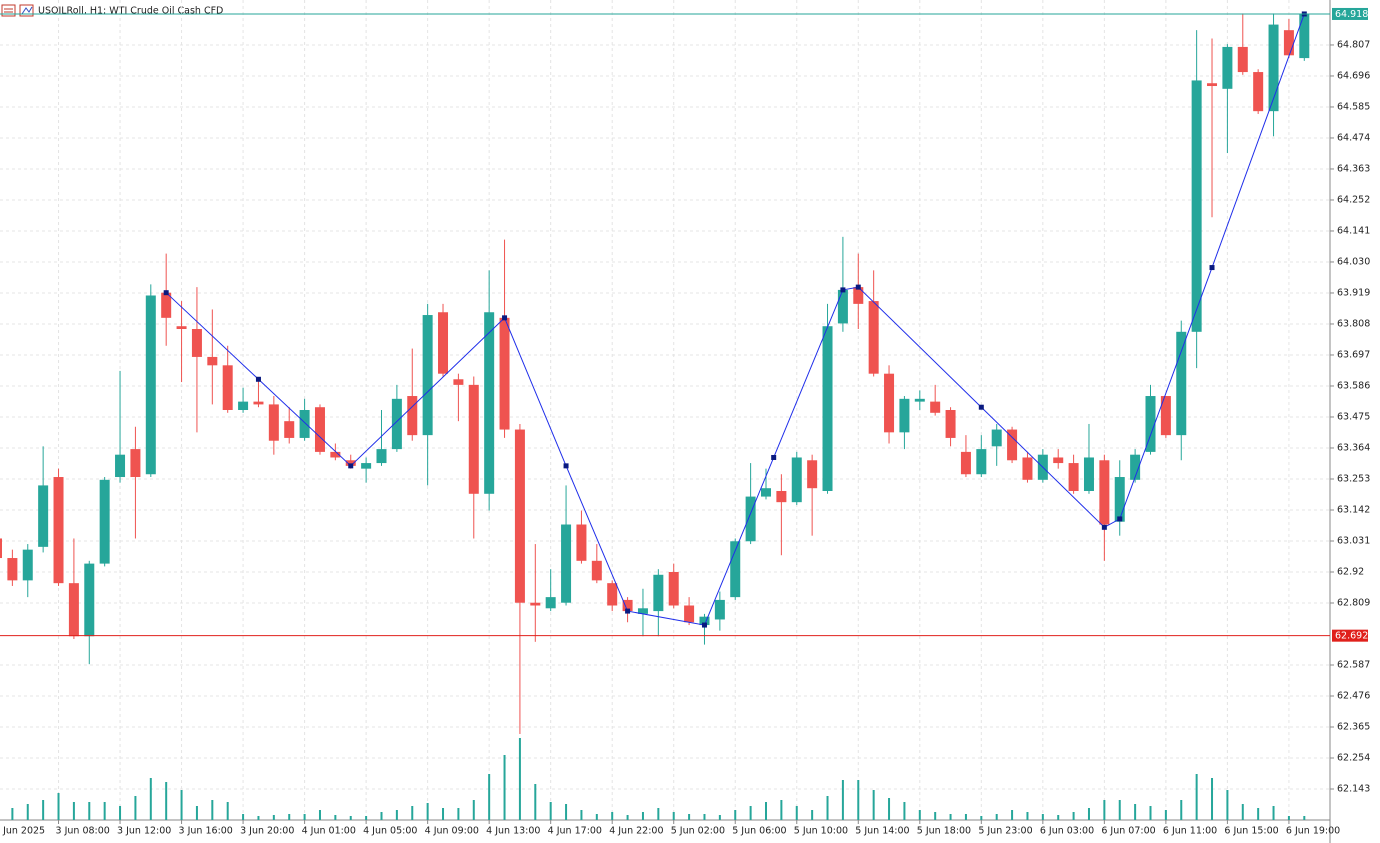 The image size is (1380, 843). I want to click on x-tick-label: 4 Jun 22:00, so click(636, 831).